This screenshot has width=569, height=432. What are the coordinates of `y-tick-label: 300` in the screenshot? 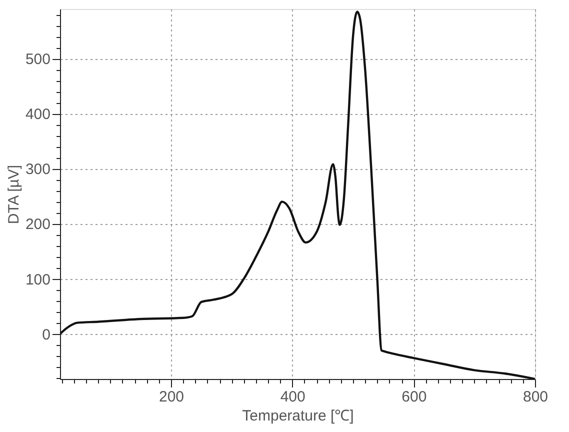 It's located at (37, 169).